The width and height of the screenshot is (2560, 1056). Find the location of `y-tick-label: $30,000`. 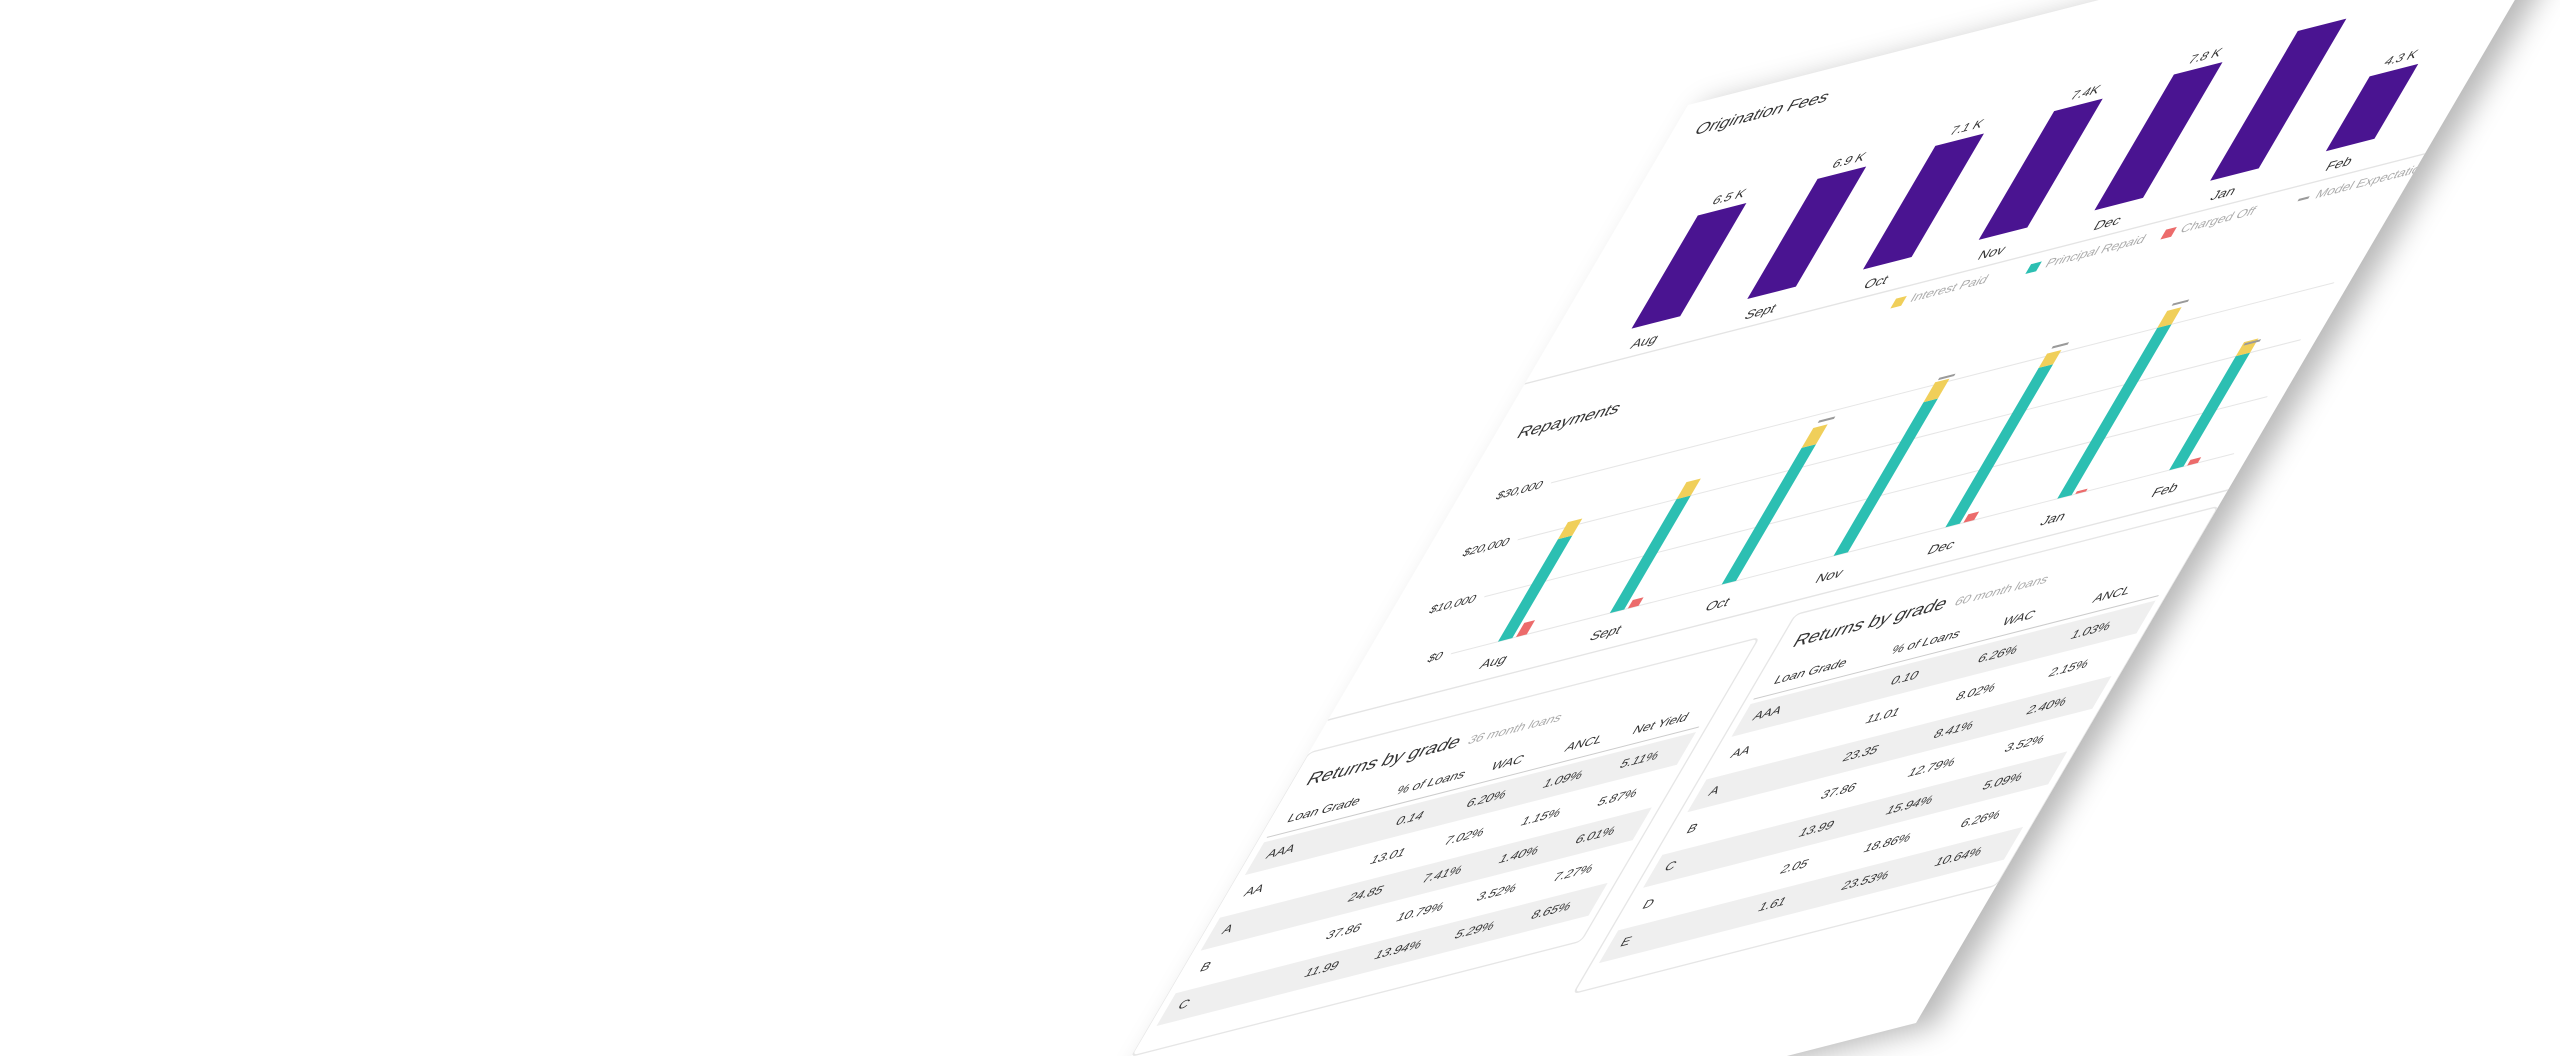

y-tick-label: $30,000 is located at coordinates (1519, 490).